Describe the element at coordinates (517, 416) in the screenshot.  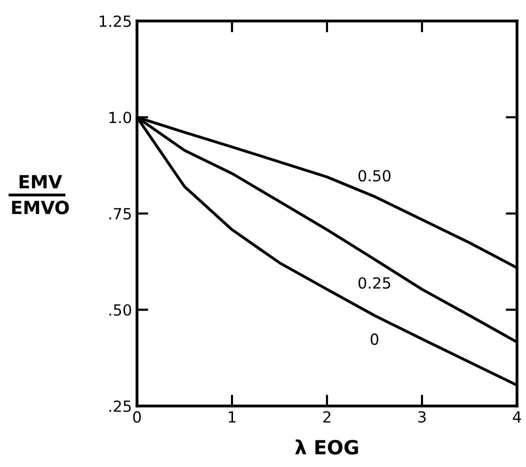
I see `x-tick-label: 4` at that location.